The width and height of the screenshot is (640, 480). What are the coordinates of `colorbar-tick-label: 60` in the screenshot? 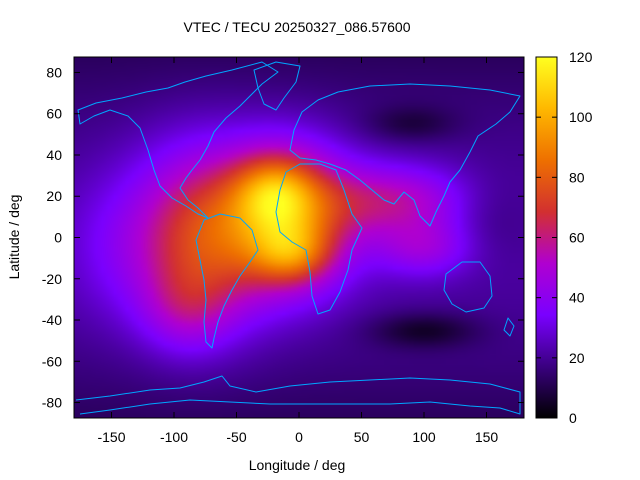 It's located at (577, 238).